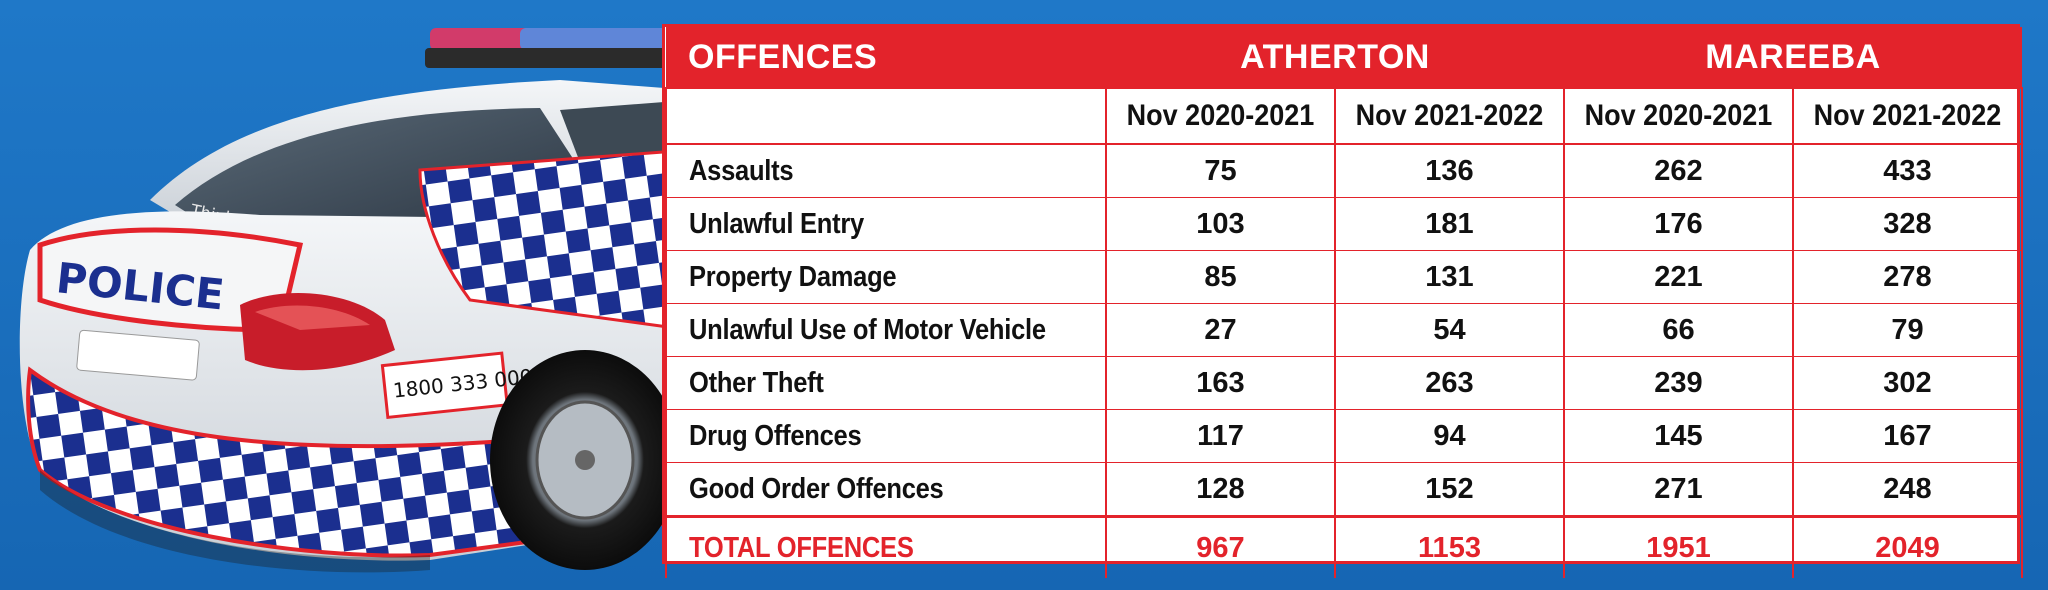 The width and height of the screenshot is (2048, 590). Describe the element at coordinates (1220, 436) in the screenshot. I see `cell: 117` at that location.